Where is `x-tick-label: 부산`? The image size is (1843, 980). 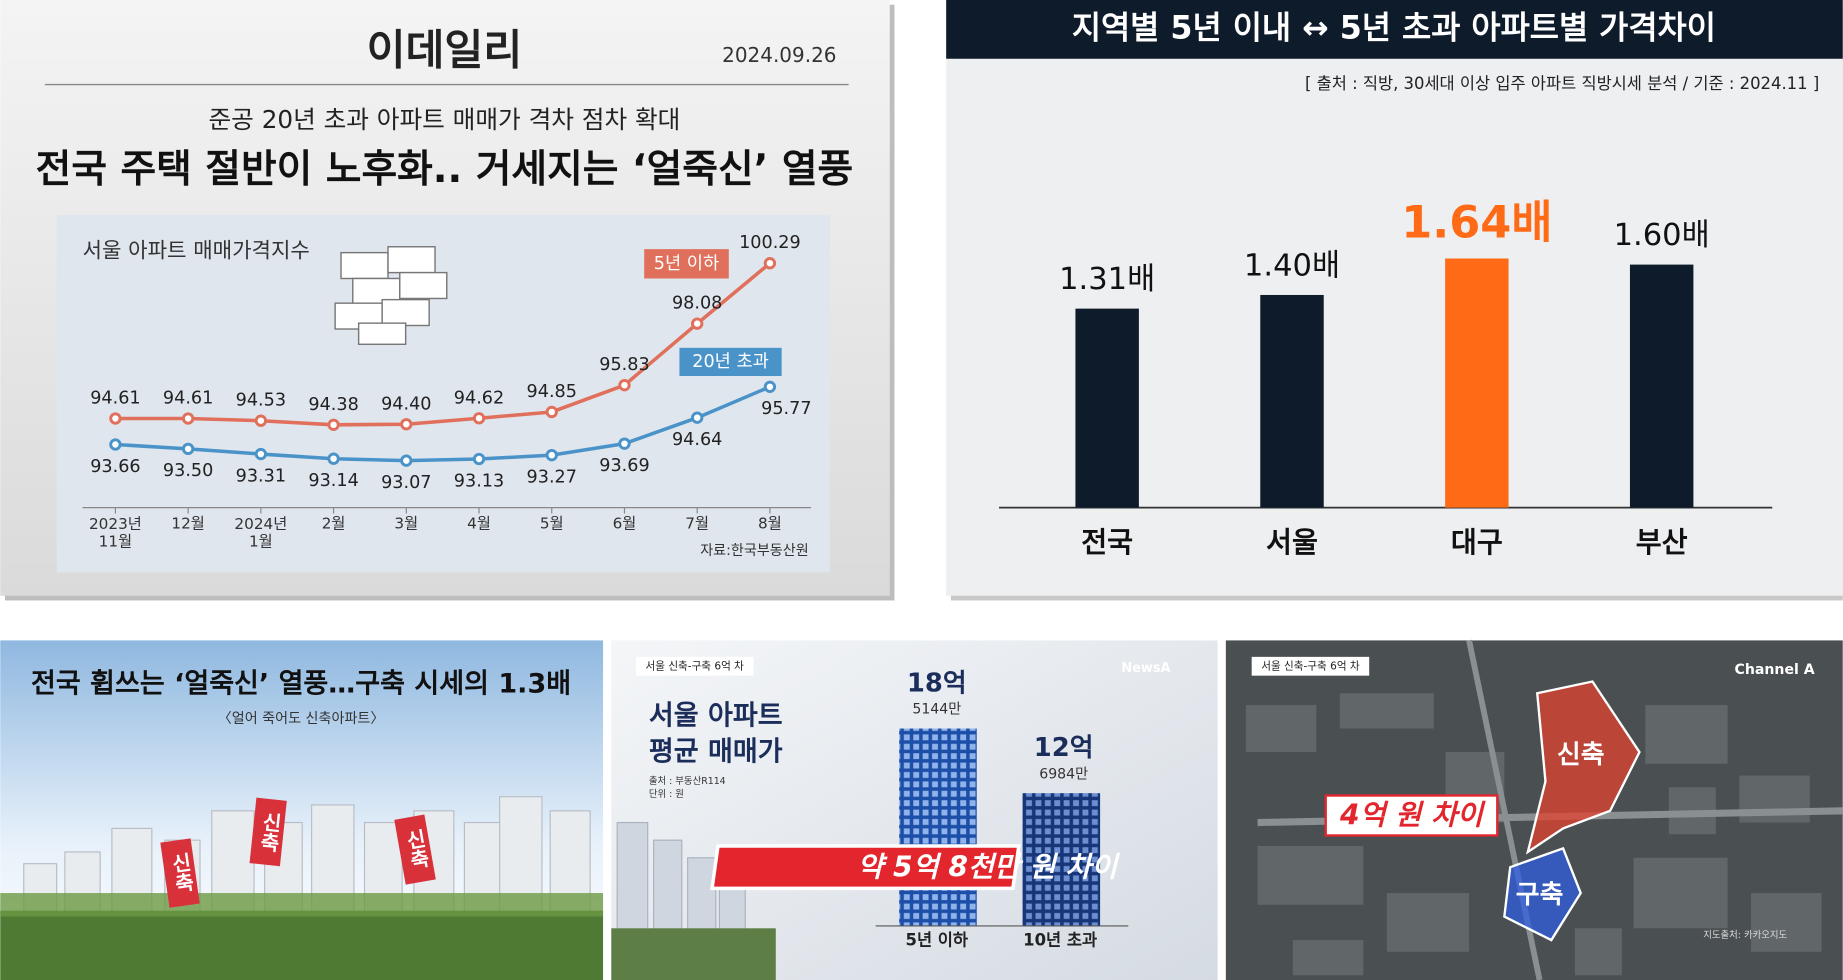
x-tick-label: 부산 is located at coordinates (1662, 542).